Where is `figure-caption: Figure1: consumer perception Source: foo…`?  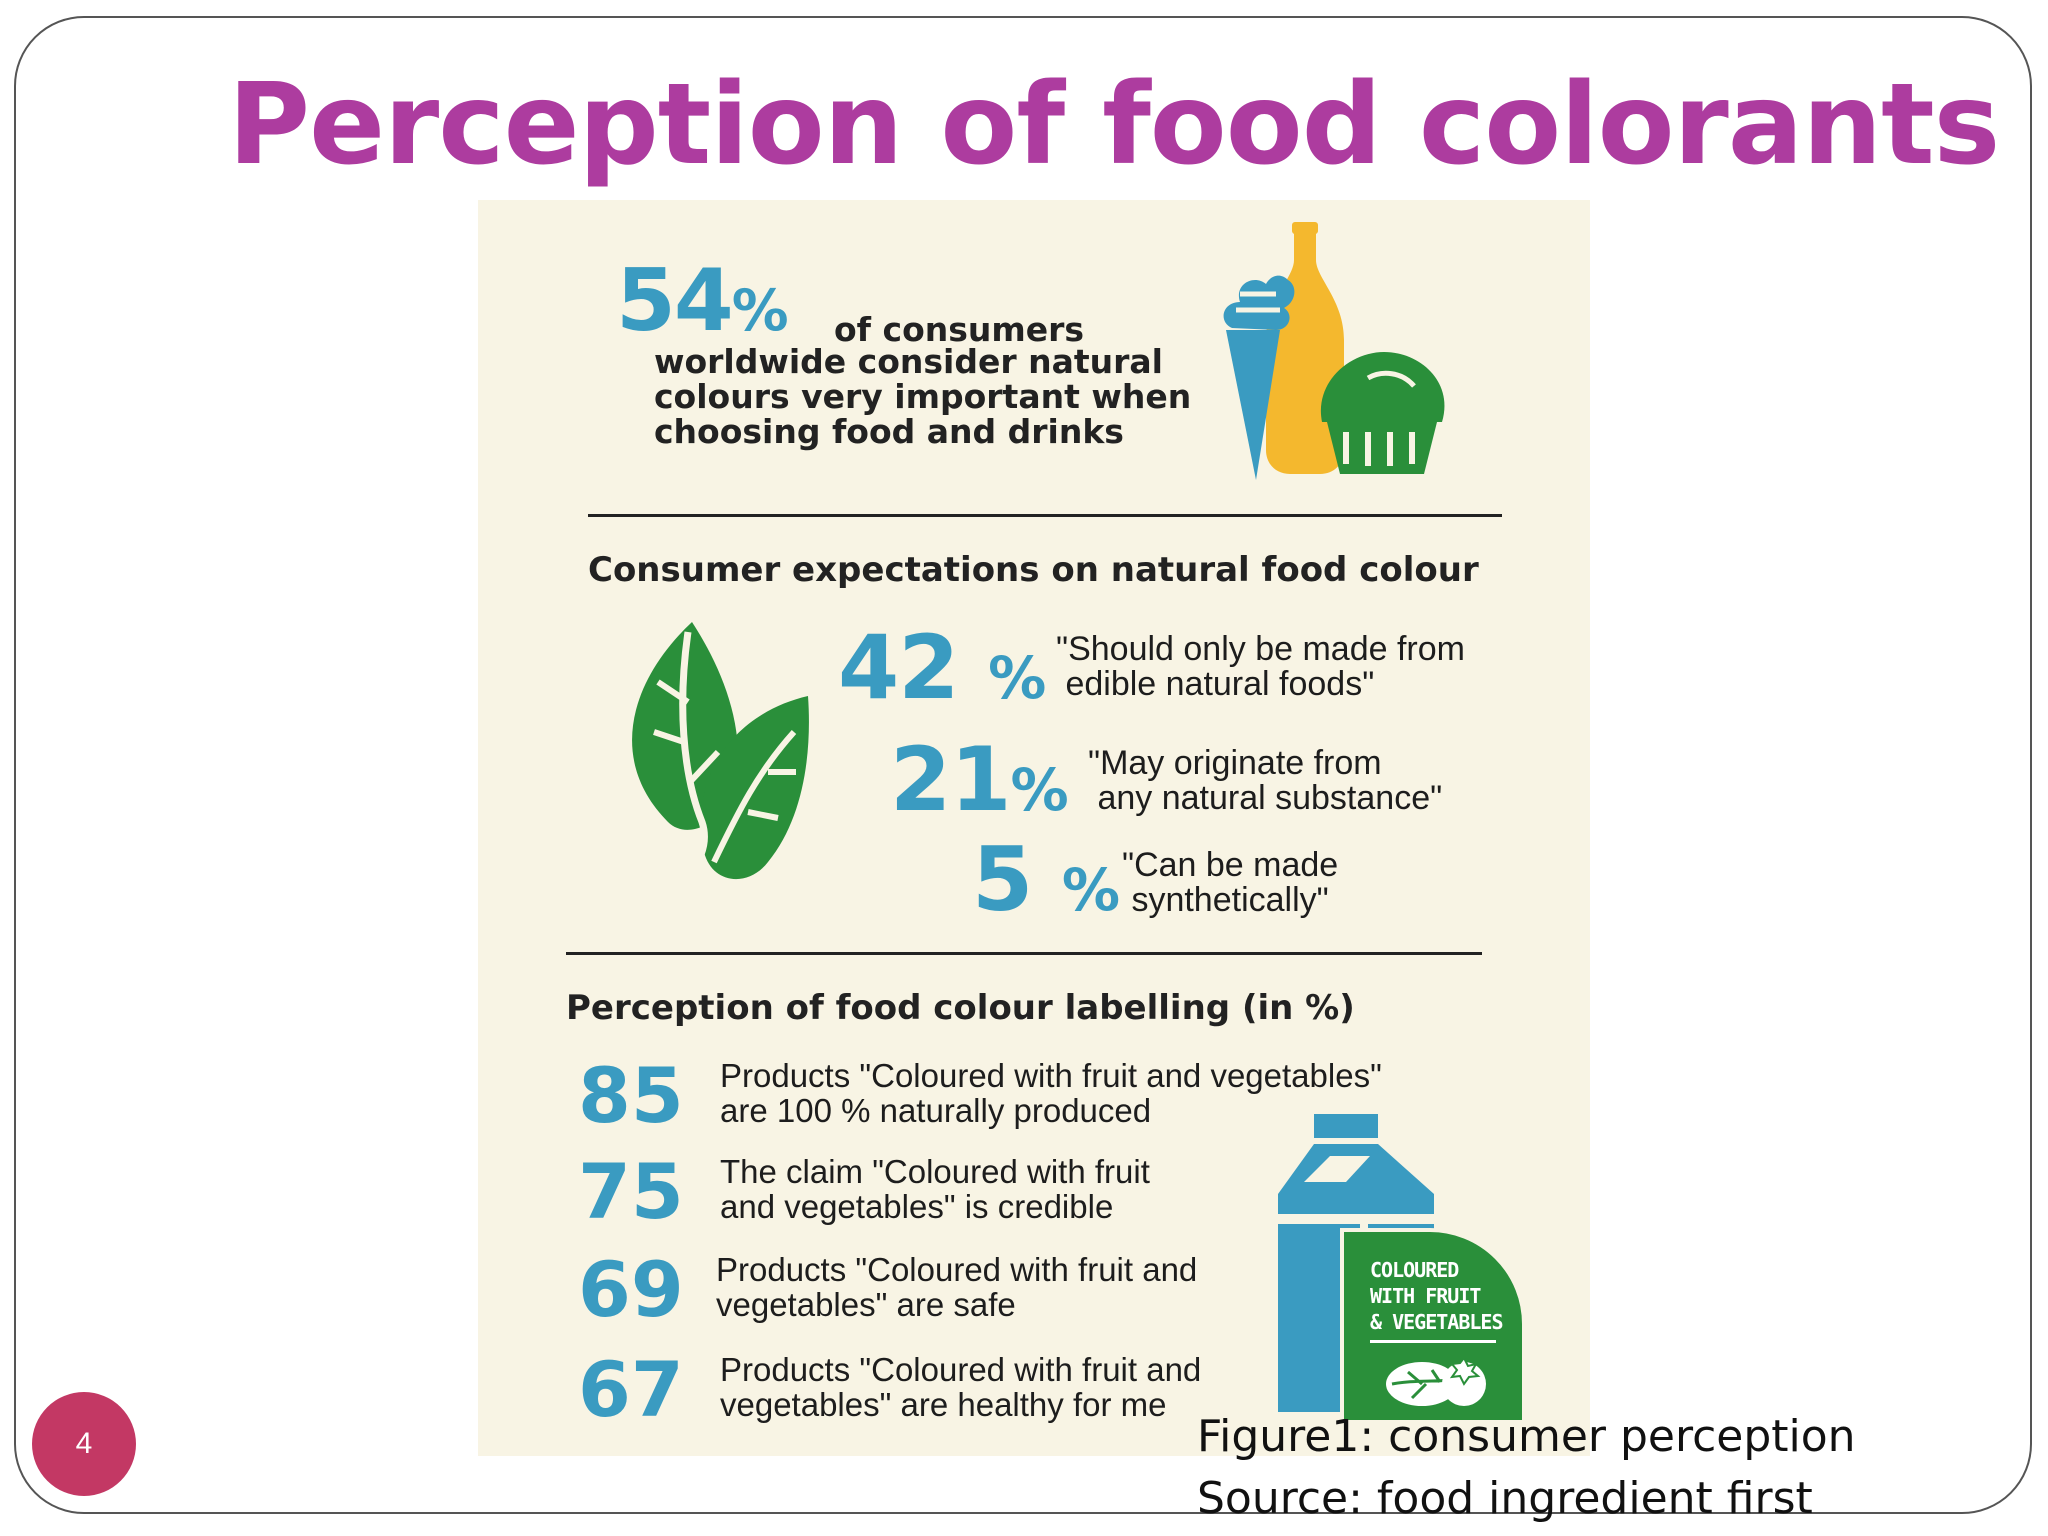
figure-caption: Figure1: consumer perception Source: foo… is located at coordinates (1526, 1468).